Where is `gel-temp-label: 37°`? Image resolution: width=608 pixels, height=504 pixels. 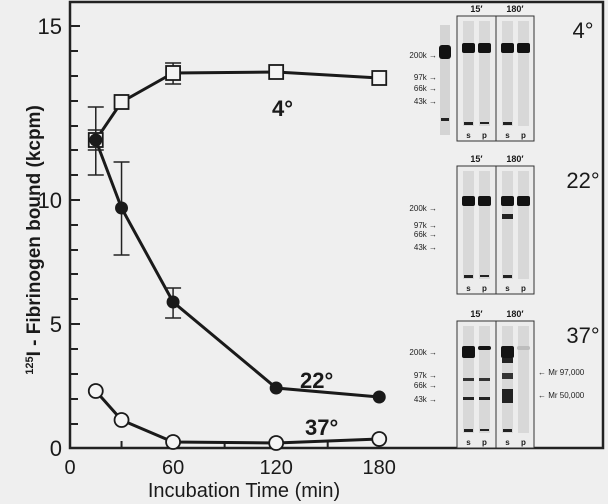
gel-temp-label: 37° is located at coordinates (582, 335).